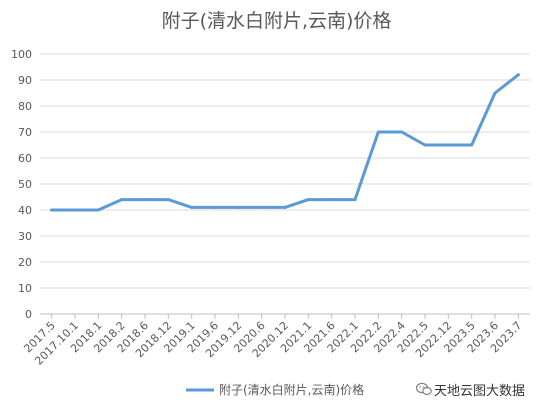 The image size is (553, 417). What do you see at coordinates (25, 158) in the screenshot?
I see `y-tick-label: 60` at bounding box center [25, 158].